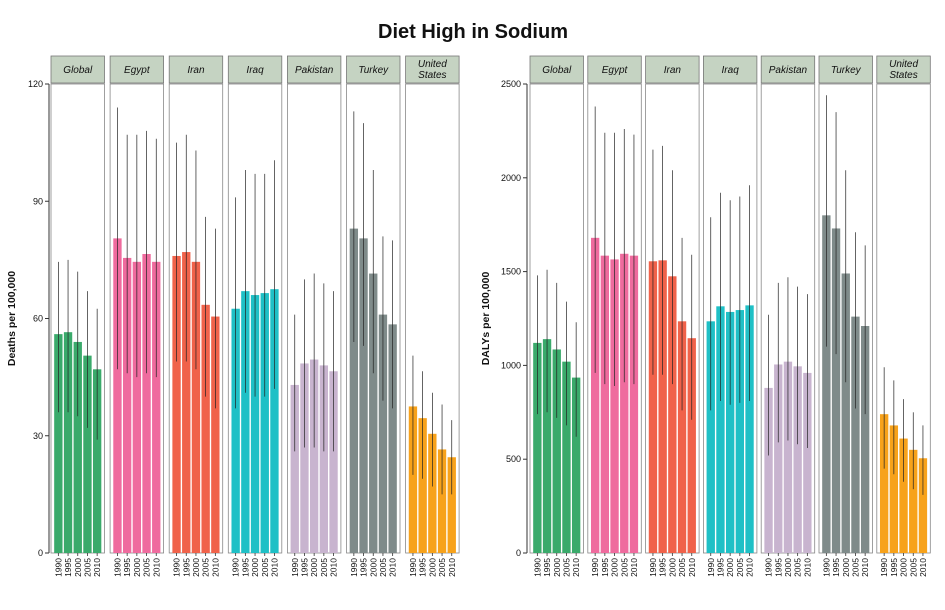  What do you see at coordinates (196, 316) in the screenshot?
I see `facet-iran: Iran 1990 1995 2000 2005 2010` at bounding box center [196, 316].